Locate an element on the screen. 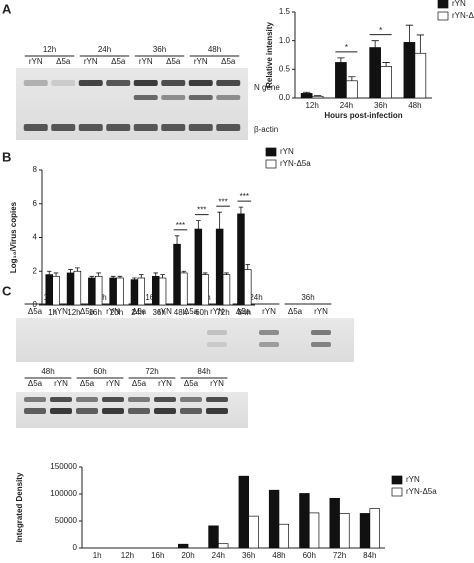 The width and height of the screenshot is (474, 563). x-tick-label: 72h is located at coordinates (222, 312).